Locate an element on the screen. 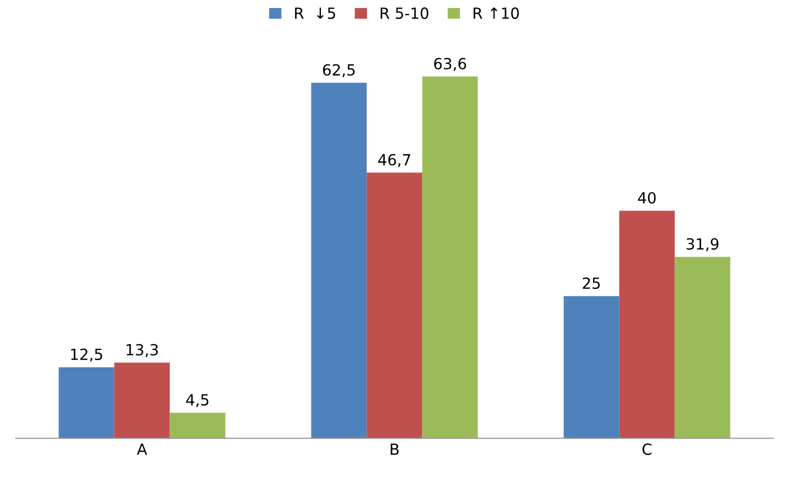 This screenshot has width=789, height=487. data-label: 62,5 is located at coordinates (339, 71).